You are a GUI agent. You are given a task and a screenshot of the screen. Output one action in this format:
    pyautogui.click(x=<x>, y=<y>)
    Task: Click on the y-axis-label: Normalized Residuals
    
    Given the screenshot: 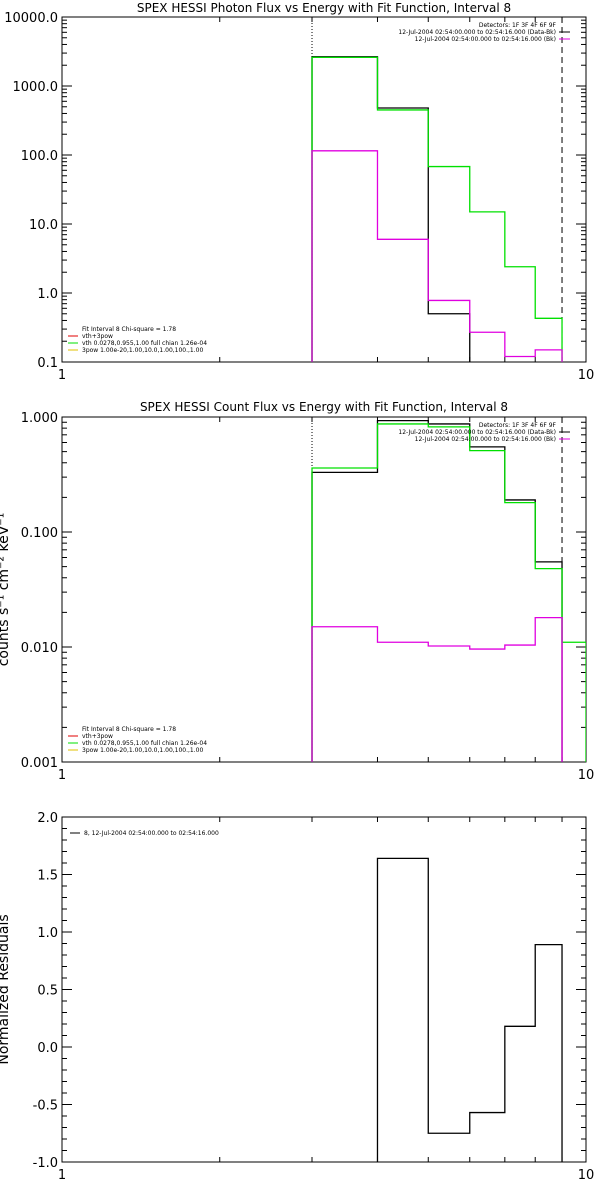 What is the action you would take?
    pyautogui.click(x=6, y=989)
    